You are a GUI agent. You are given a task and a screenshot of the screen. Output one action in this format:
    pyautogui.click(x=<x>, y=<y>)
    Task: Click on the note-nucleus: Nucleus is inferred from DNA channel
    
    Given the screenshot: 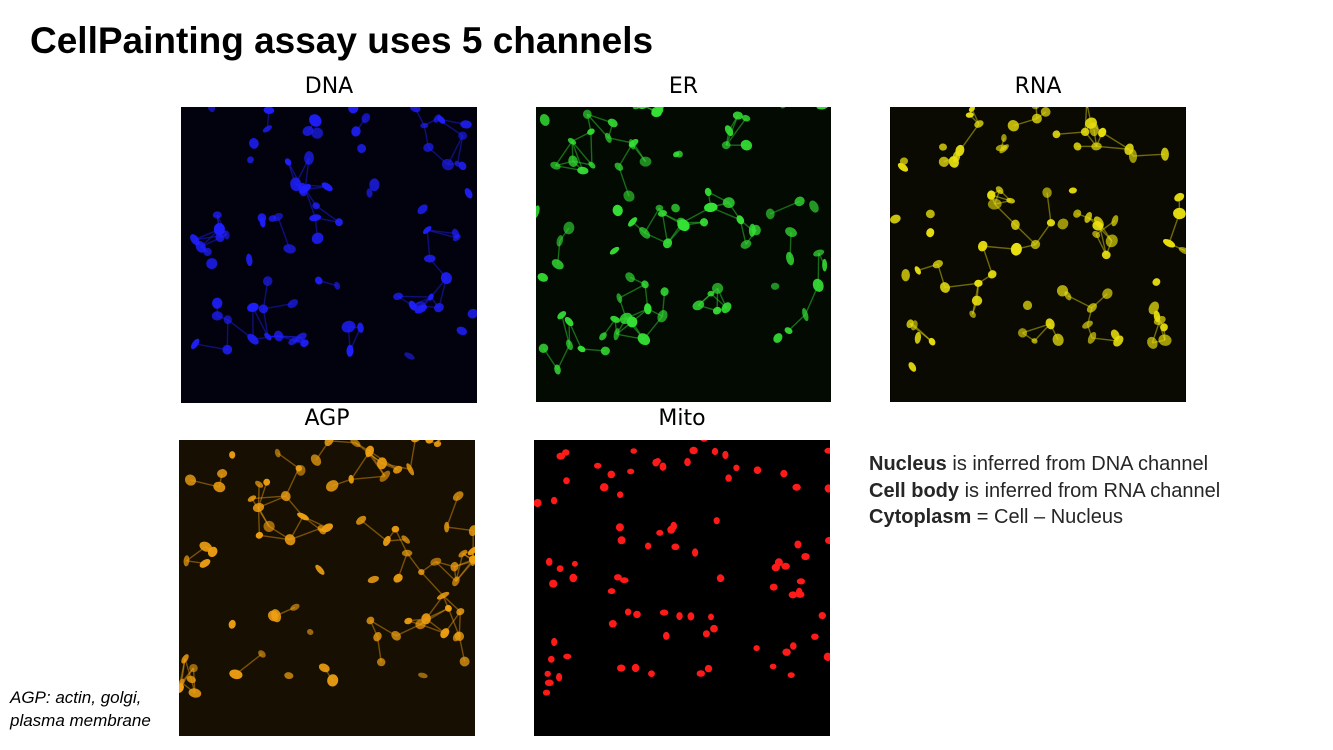 What is the action you would take?
    pyautogui.click(x=1044, y=464)
    